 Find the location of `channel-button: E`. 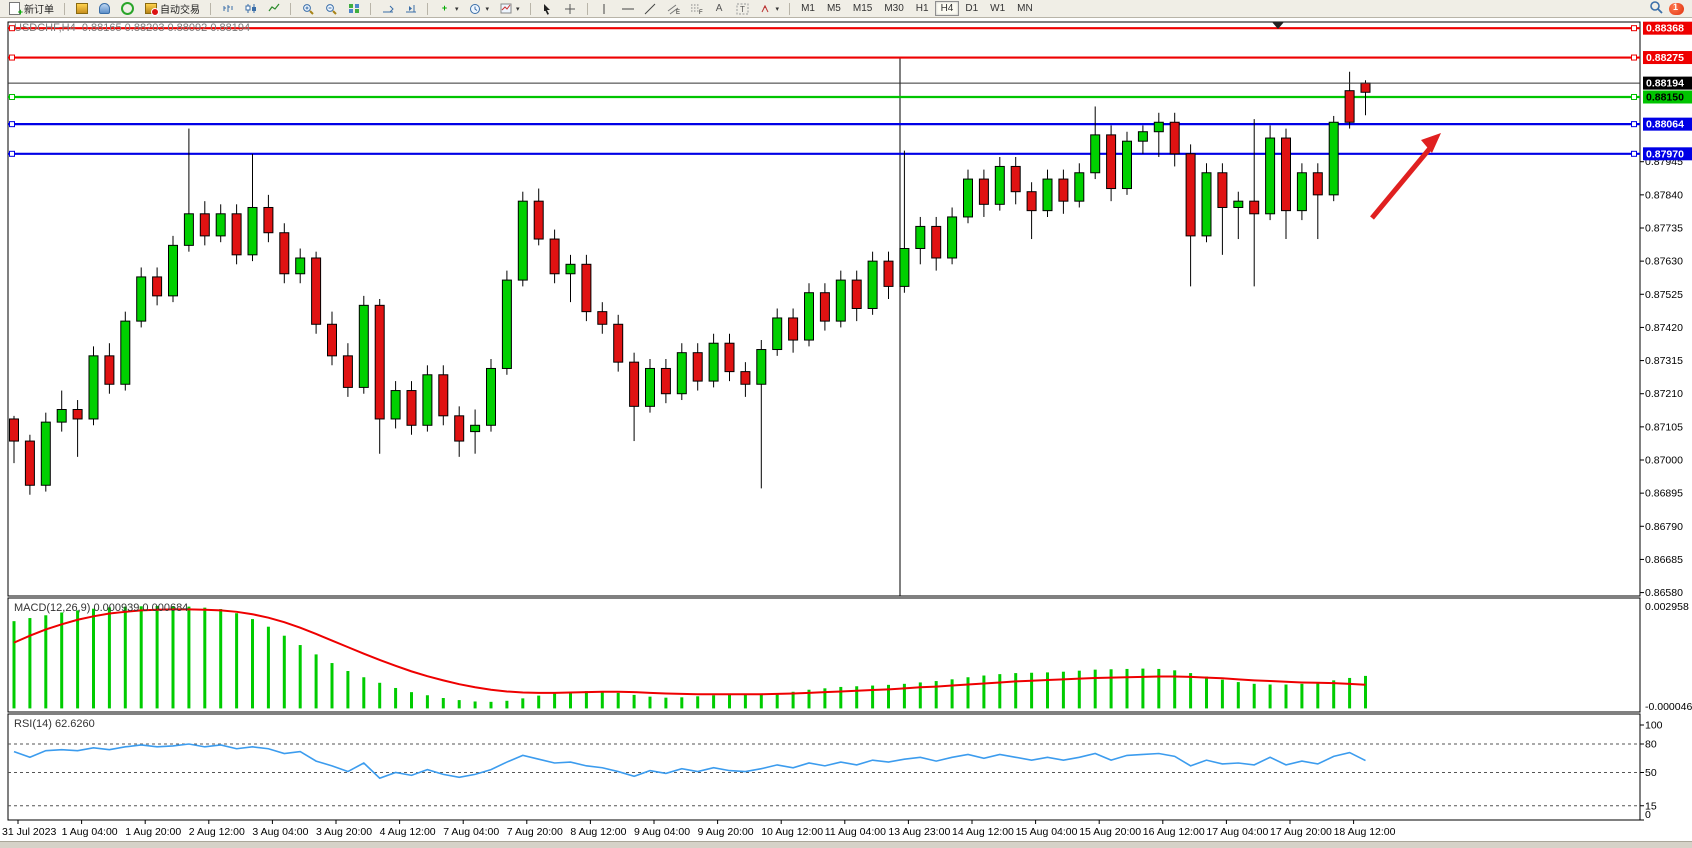

channel-button: E is located at coordinates (673, 8).